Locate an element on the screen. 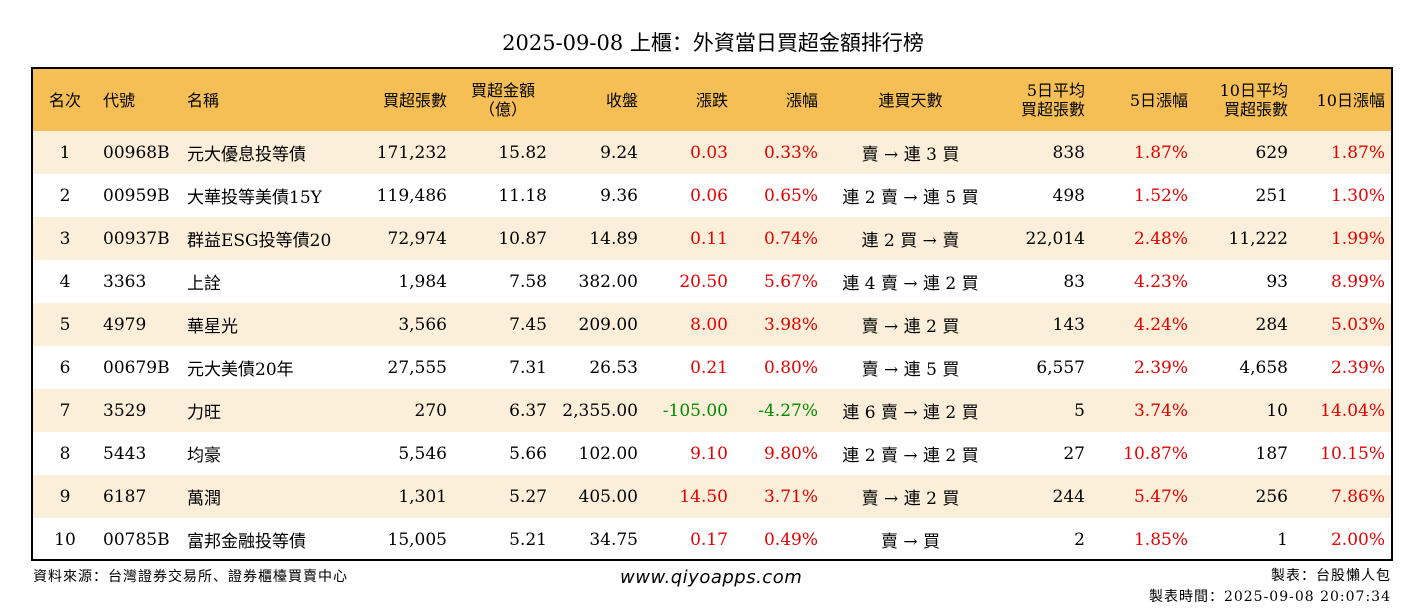 Image resolution: width=1426 pixels, height=612 pixels. cell-buy-amount: 5.66 is located at coordinates (528, 453).